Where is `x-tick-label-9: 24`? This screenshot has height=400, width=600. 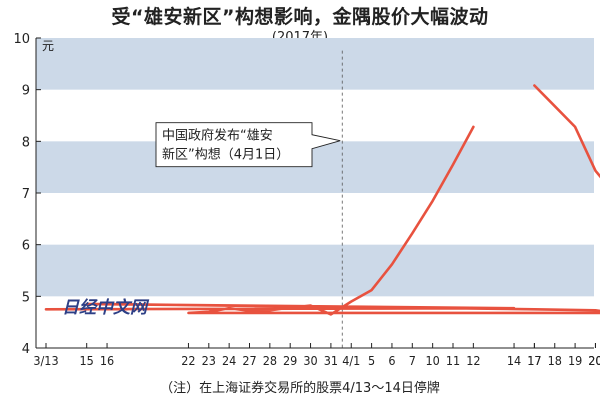
x-tick-label-9: 24 is located at coordinates (229, 360).